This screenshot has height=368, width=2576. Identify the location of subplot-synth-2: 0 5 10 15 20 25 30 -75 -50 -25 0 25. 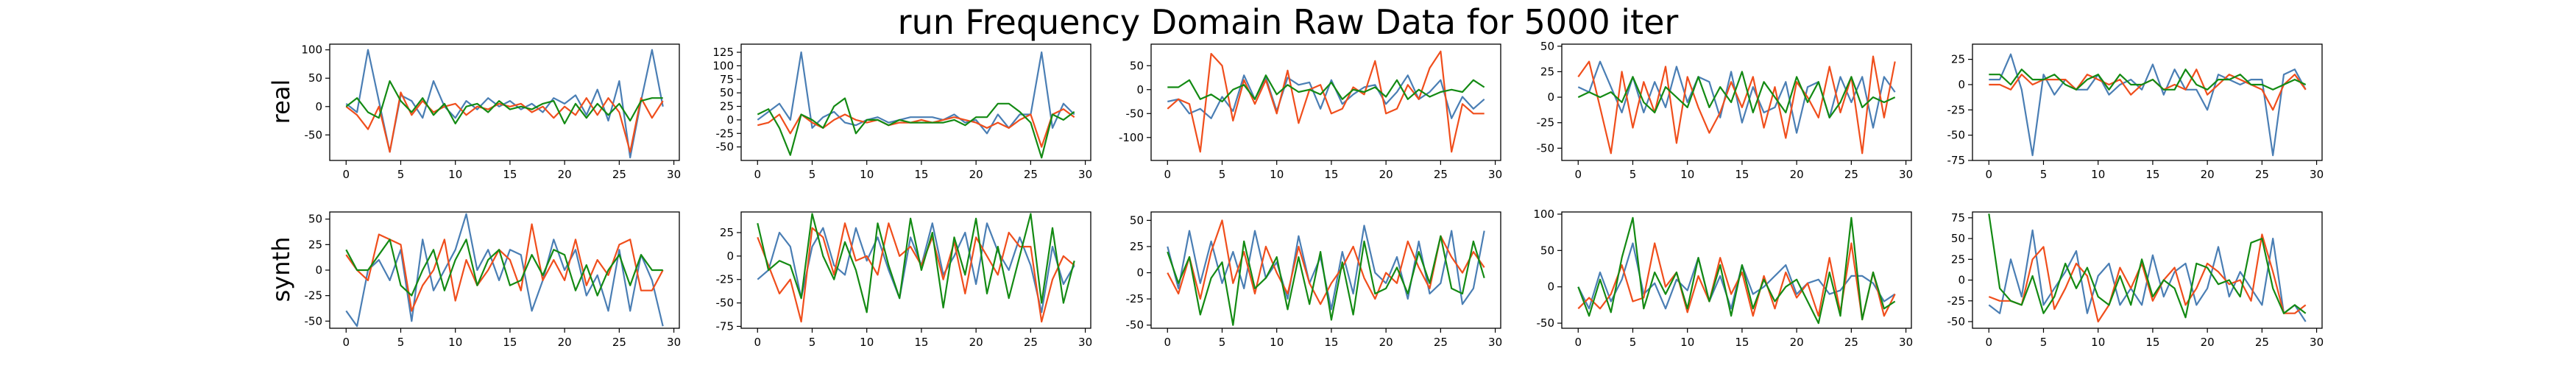
(904, 280).